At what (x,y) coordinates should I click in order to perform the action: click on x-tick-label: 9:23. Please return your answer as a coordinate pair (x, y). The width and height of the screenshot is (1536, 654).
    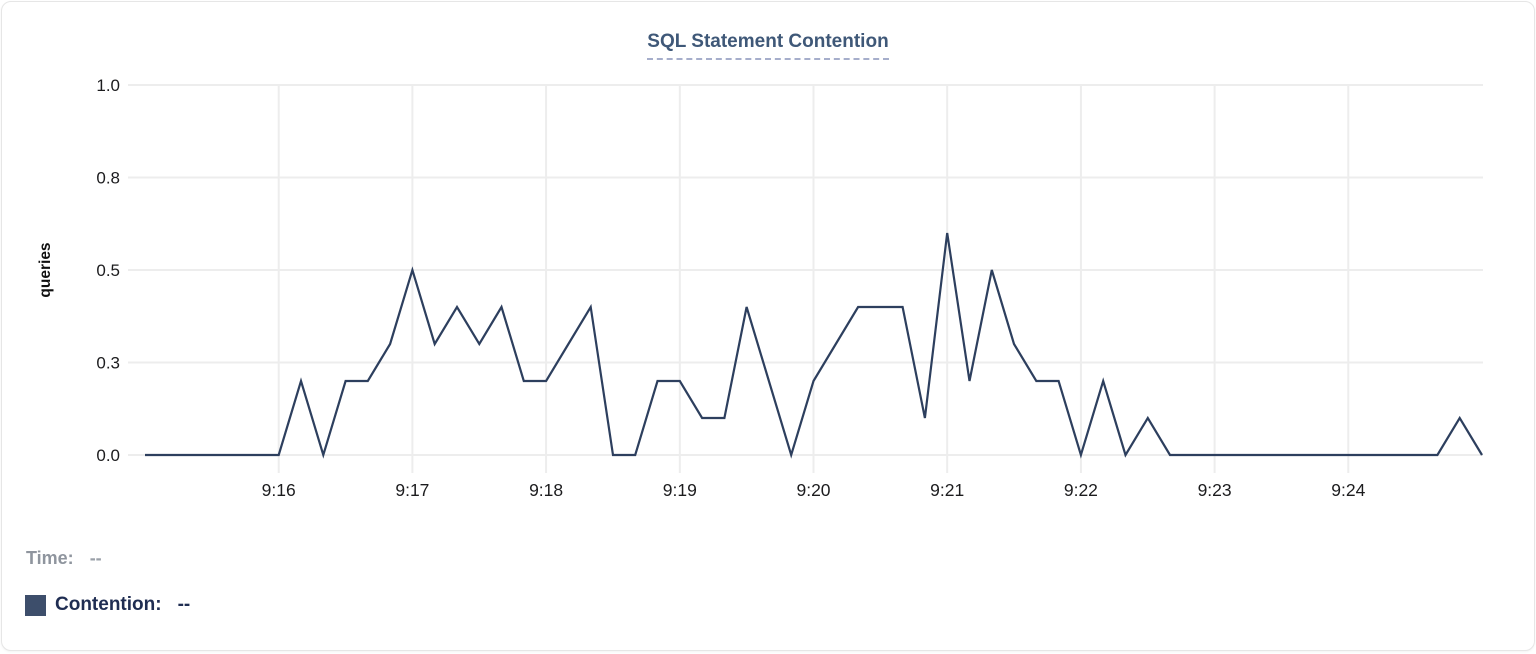
    Looking at the image, I should click on (1215, 490).